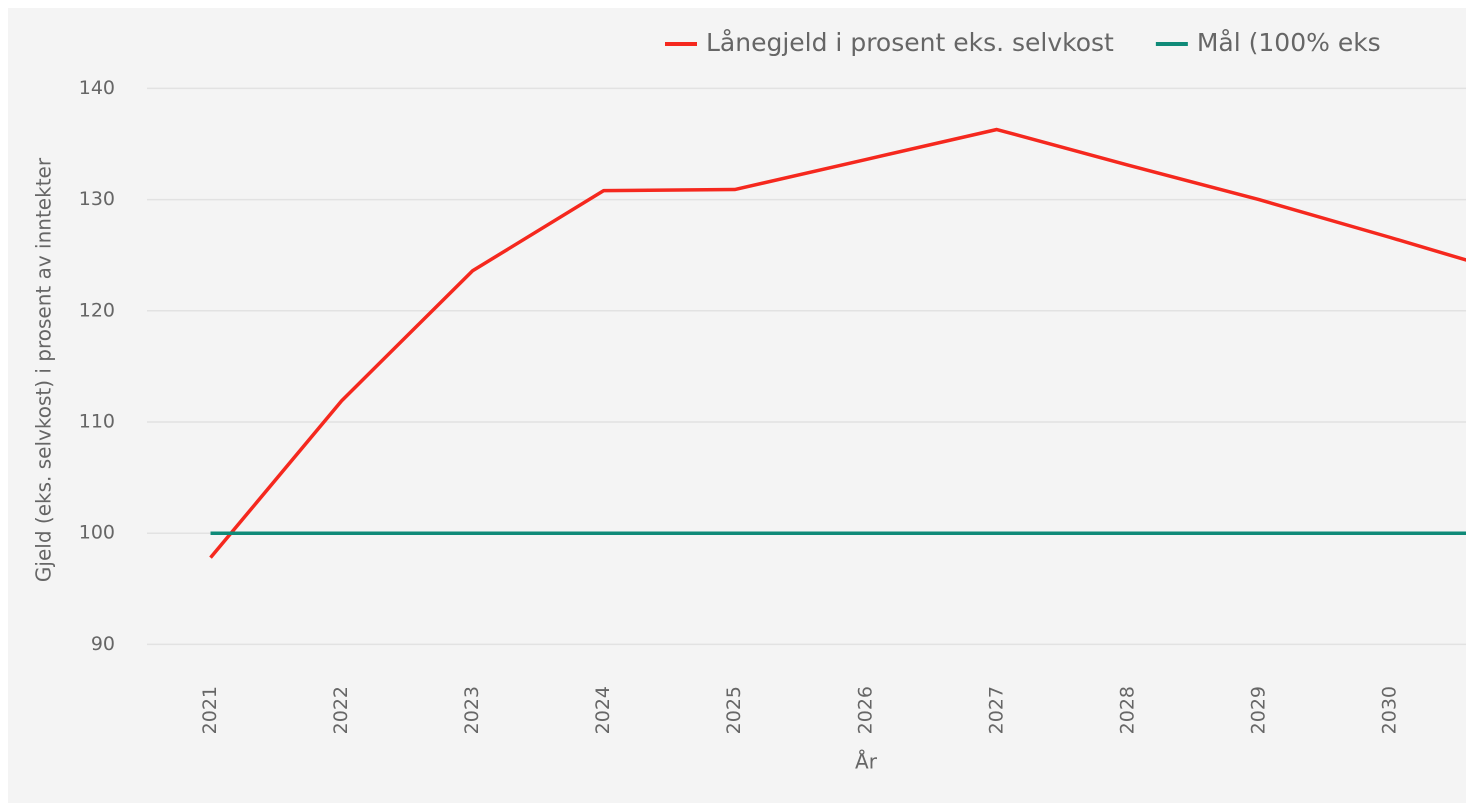  I want to click on x-axis-title: År, so click(866, 762).